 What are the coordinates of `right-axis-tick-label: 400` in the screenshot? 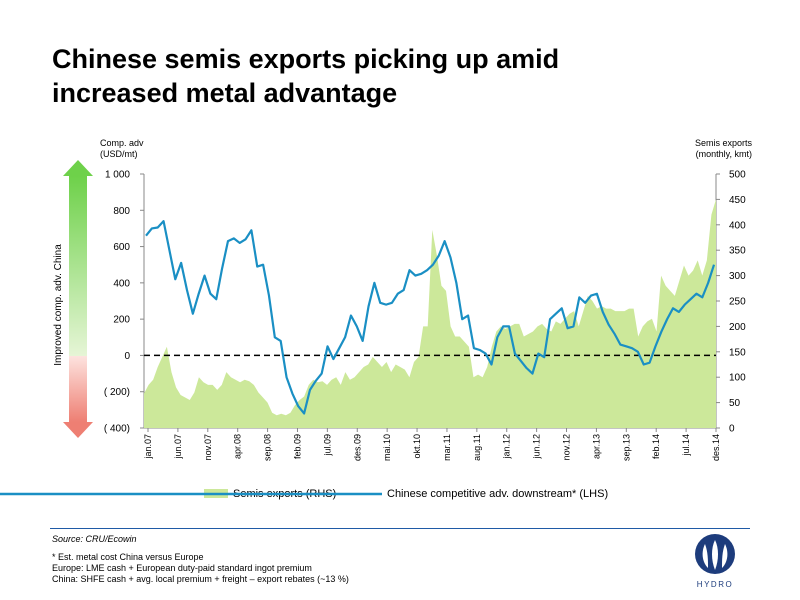 It's located at (737, 225).